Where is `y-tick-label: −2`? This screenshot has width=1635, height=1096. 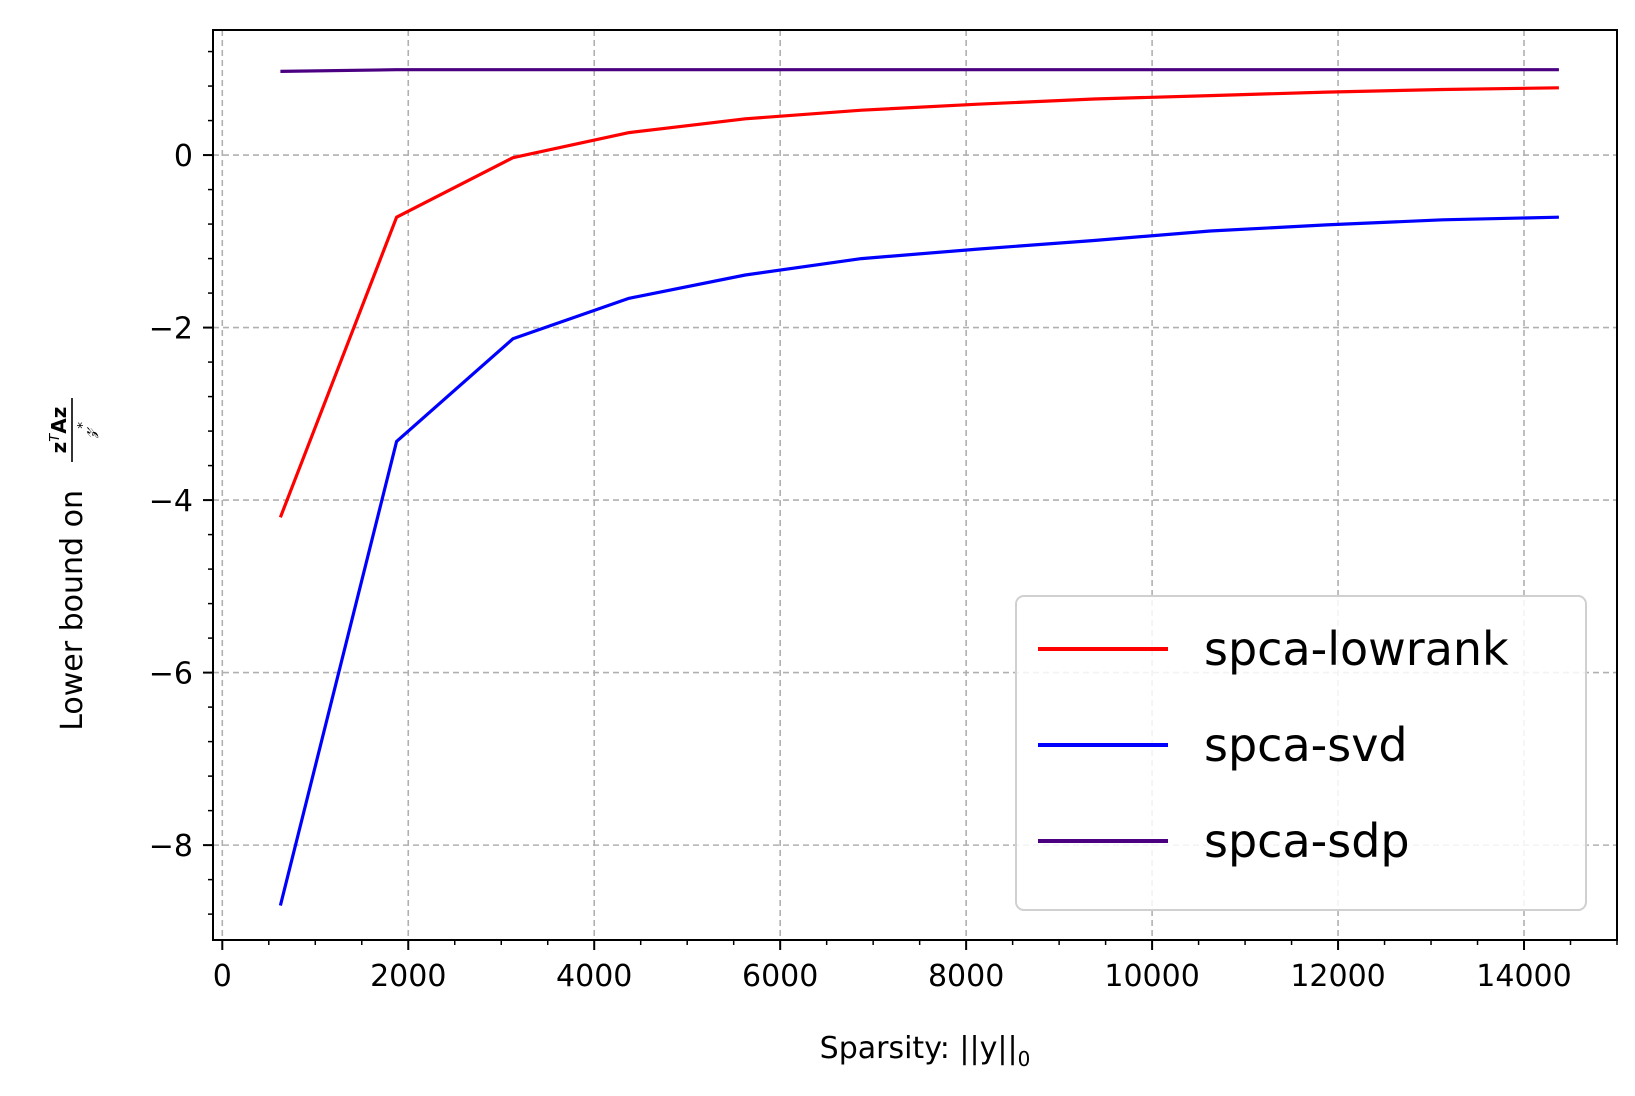
y-tick-label: −2 is located at coordinates (171, 329).